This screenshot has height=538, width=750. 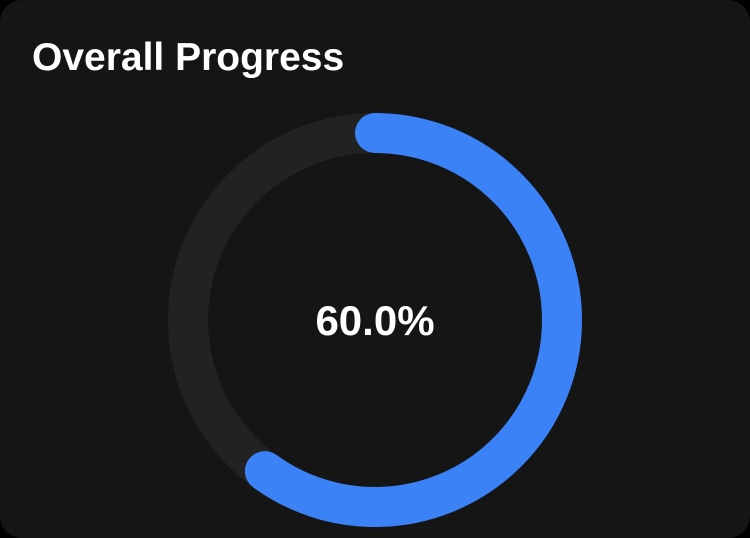 I want to click on progress-percent-label: 60.0%, so click(x=375, y=320).